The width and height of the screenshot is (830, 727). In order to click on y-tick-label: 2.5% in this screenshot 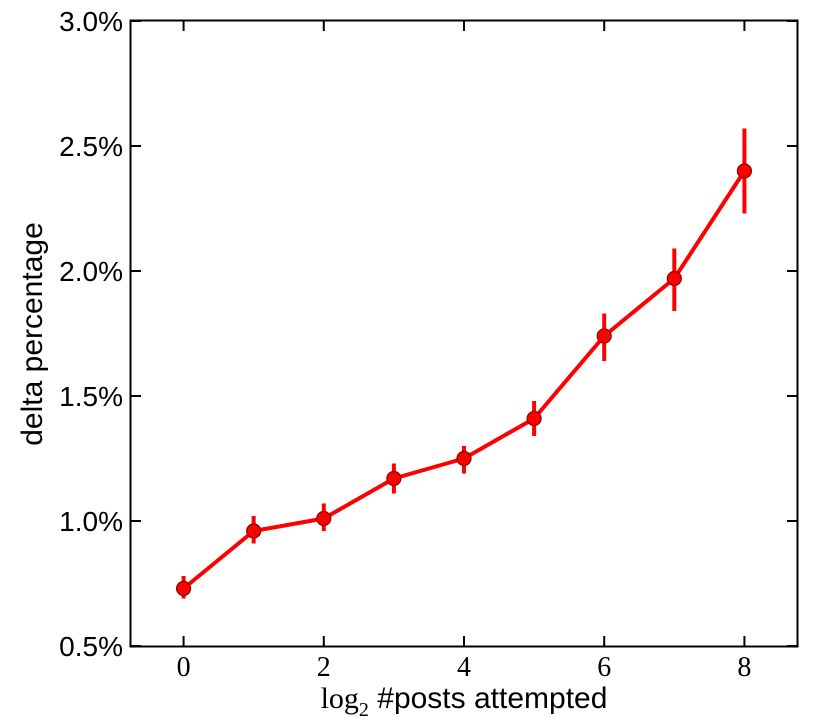, I will do `click(91, 146)`.